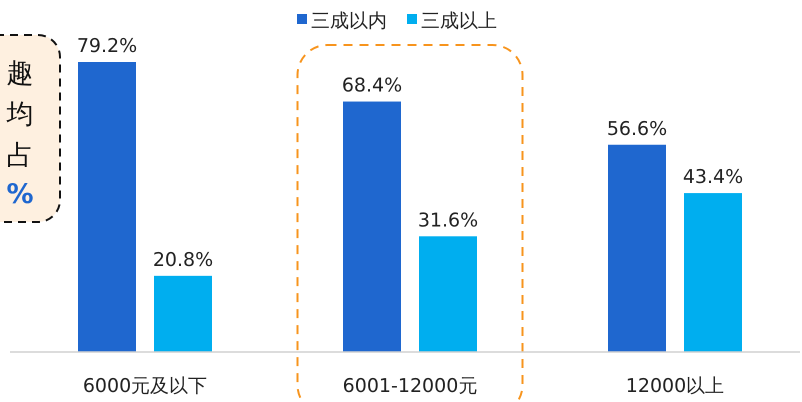  Describe the element at coordinates (145, 386) in the screenshot. I see `x-tick-label: 6000元及以下` at that location.